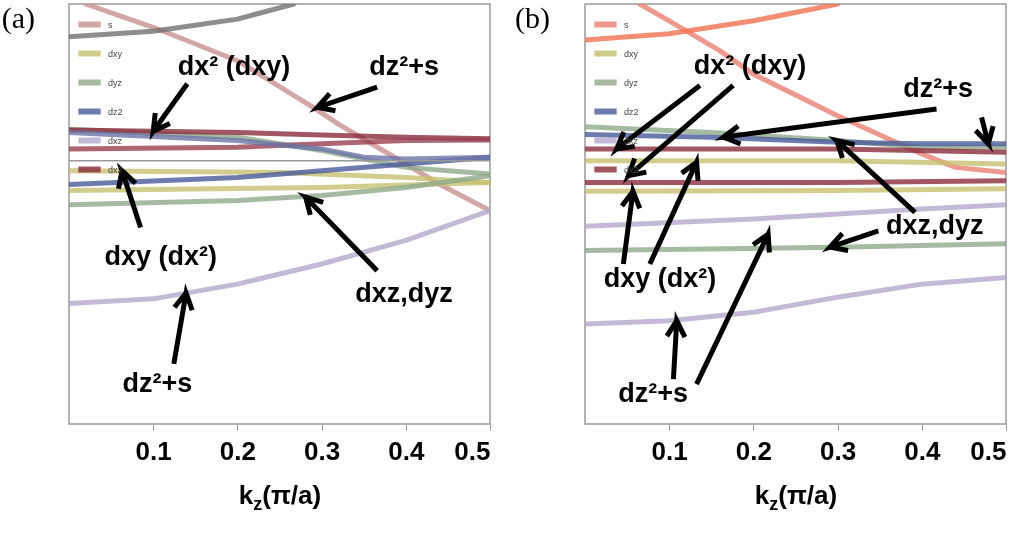 The height and width of the screenshot is (540, 1034). What do you see at coordinates (18, 18) in the screenshot?
I see `chart-title: (a)` at bounding box center [18, 18].